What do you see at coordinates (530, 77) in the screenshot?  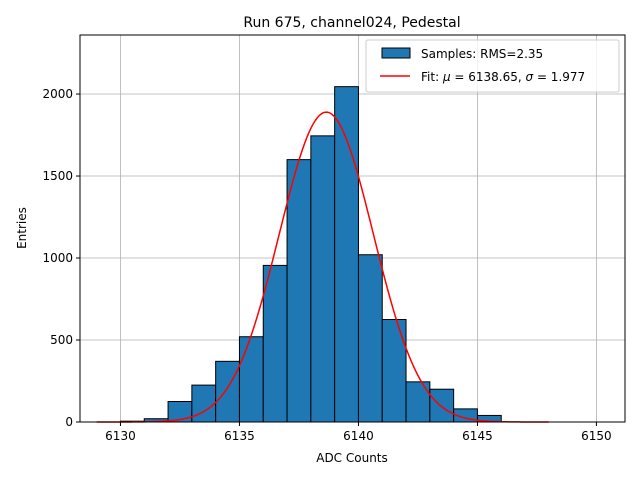 I see `legend-fit-sigma-symbol: σ` at bounding box center [530, 77].